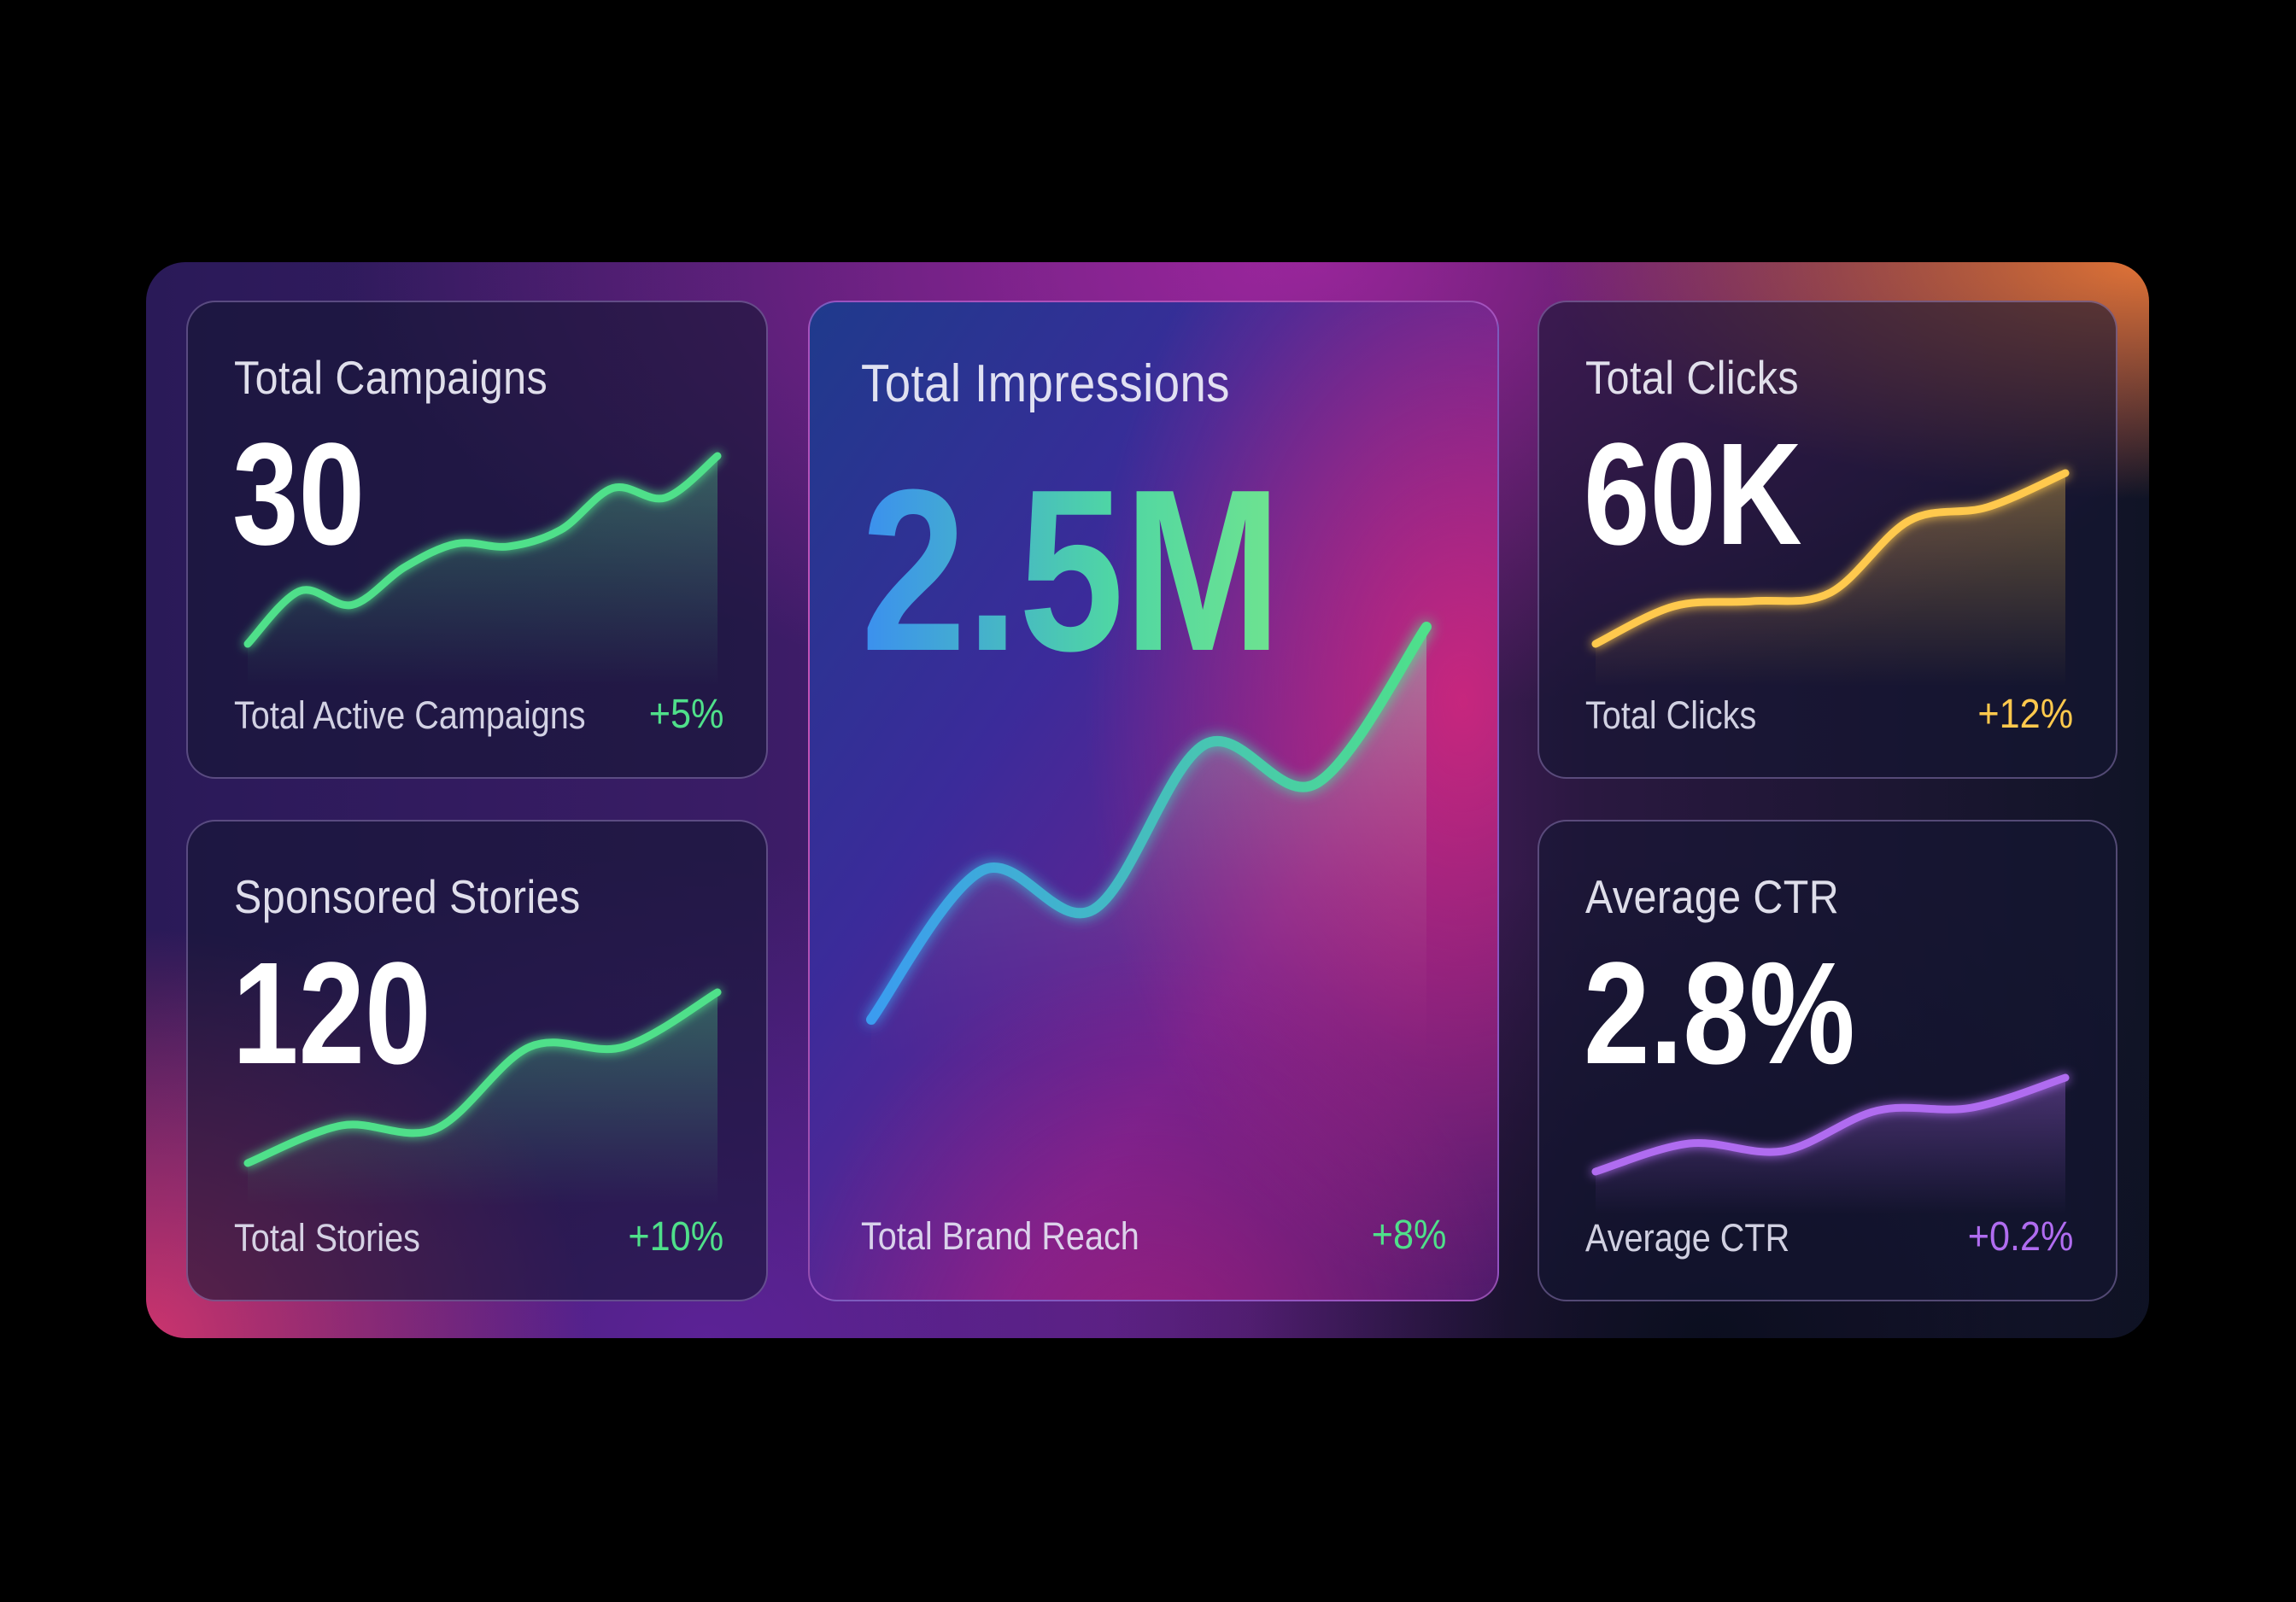 This screenshot has height=1602, width=2296. Describe the element at coordinates (1000, 1236) in the screenshot. I see `card-footer-label: Total Brand Reach` at that location.